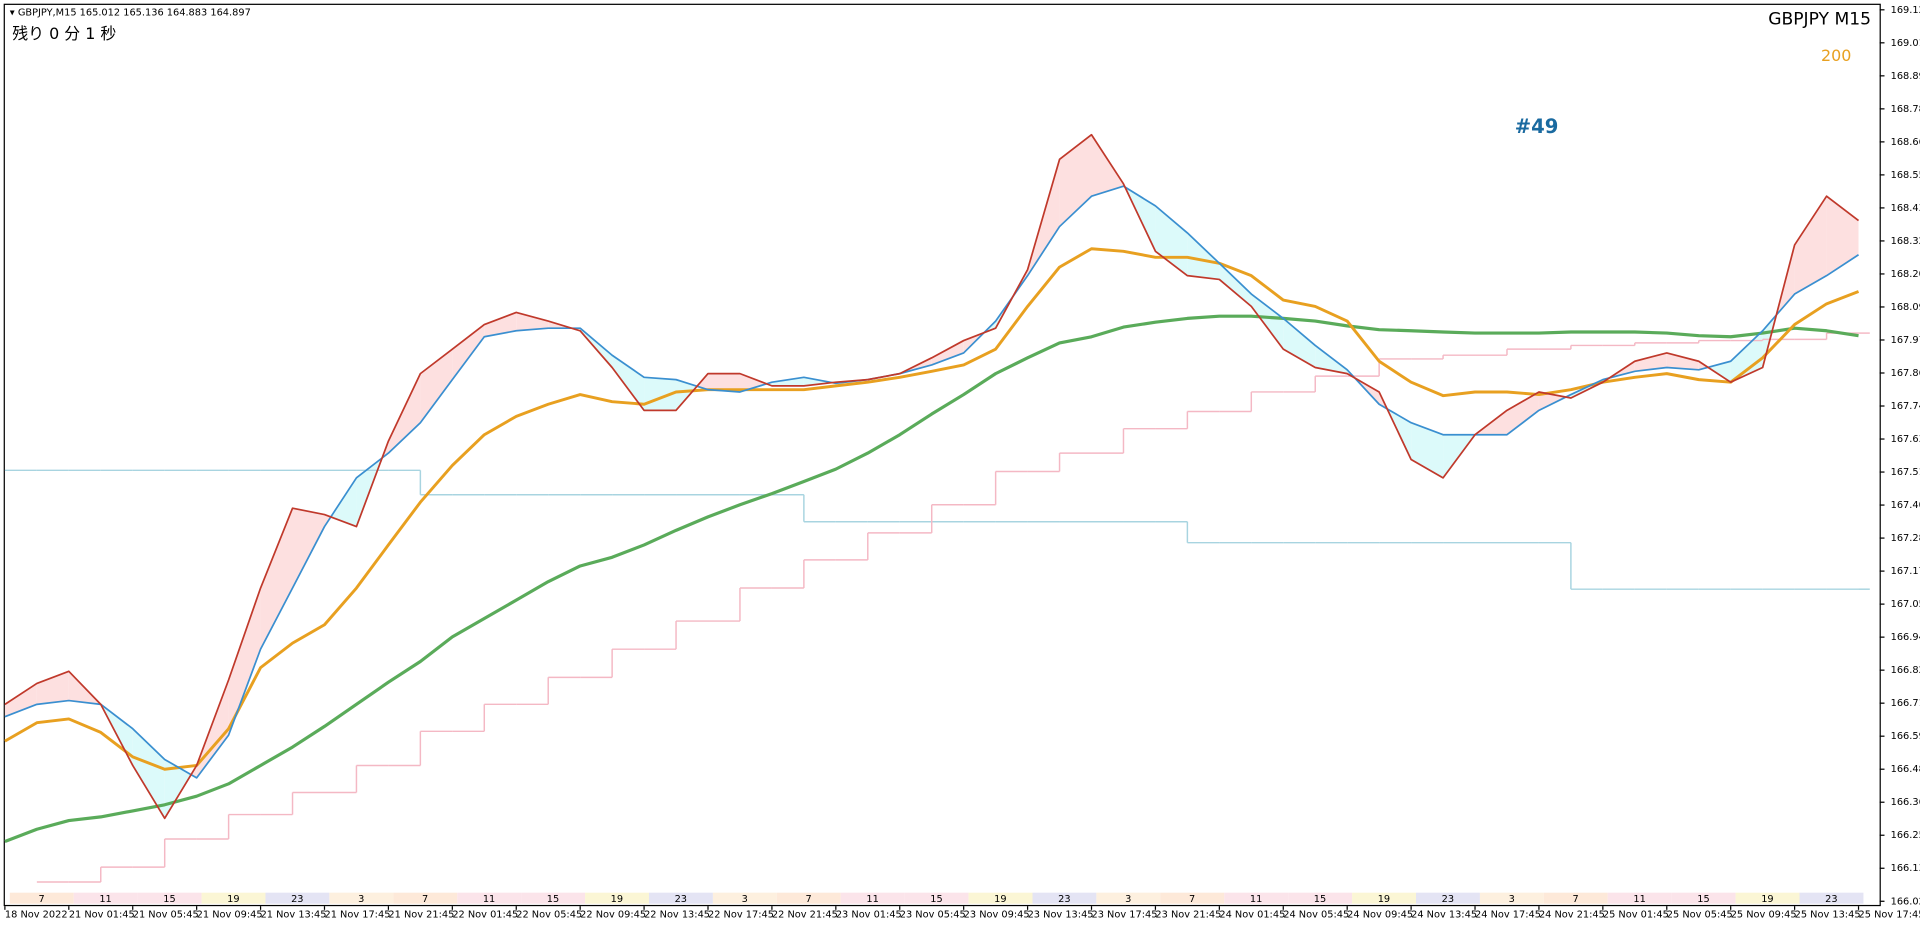 This screenshot has height=927, width=1920. I want to click on ma-label: 200, so click(1836, 55).